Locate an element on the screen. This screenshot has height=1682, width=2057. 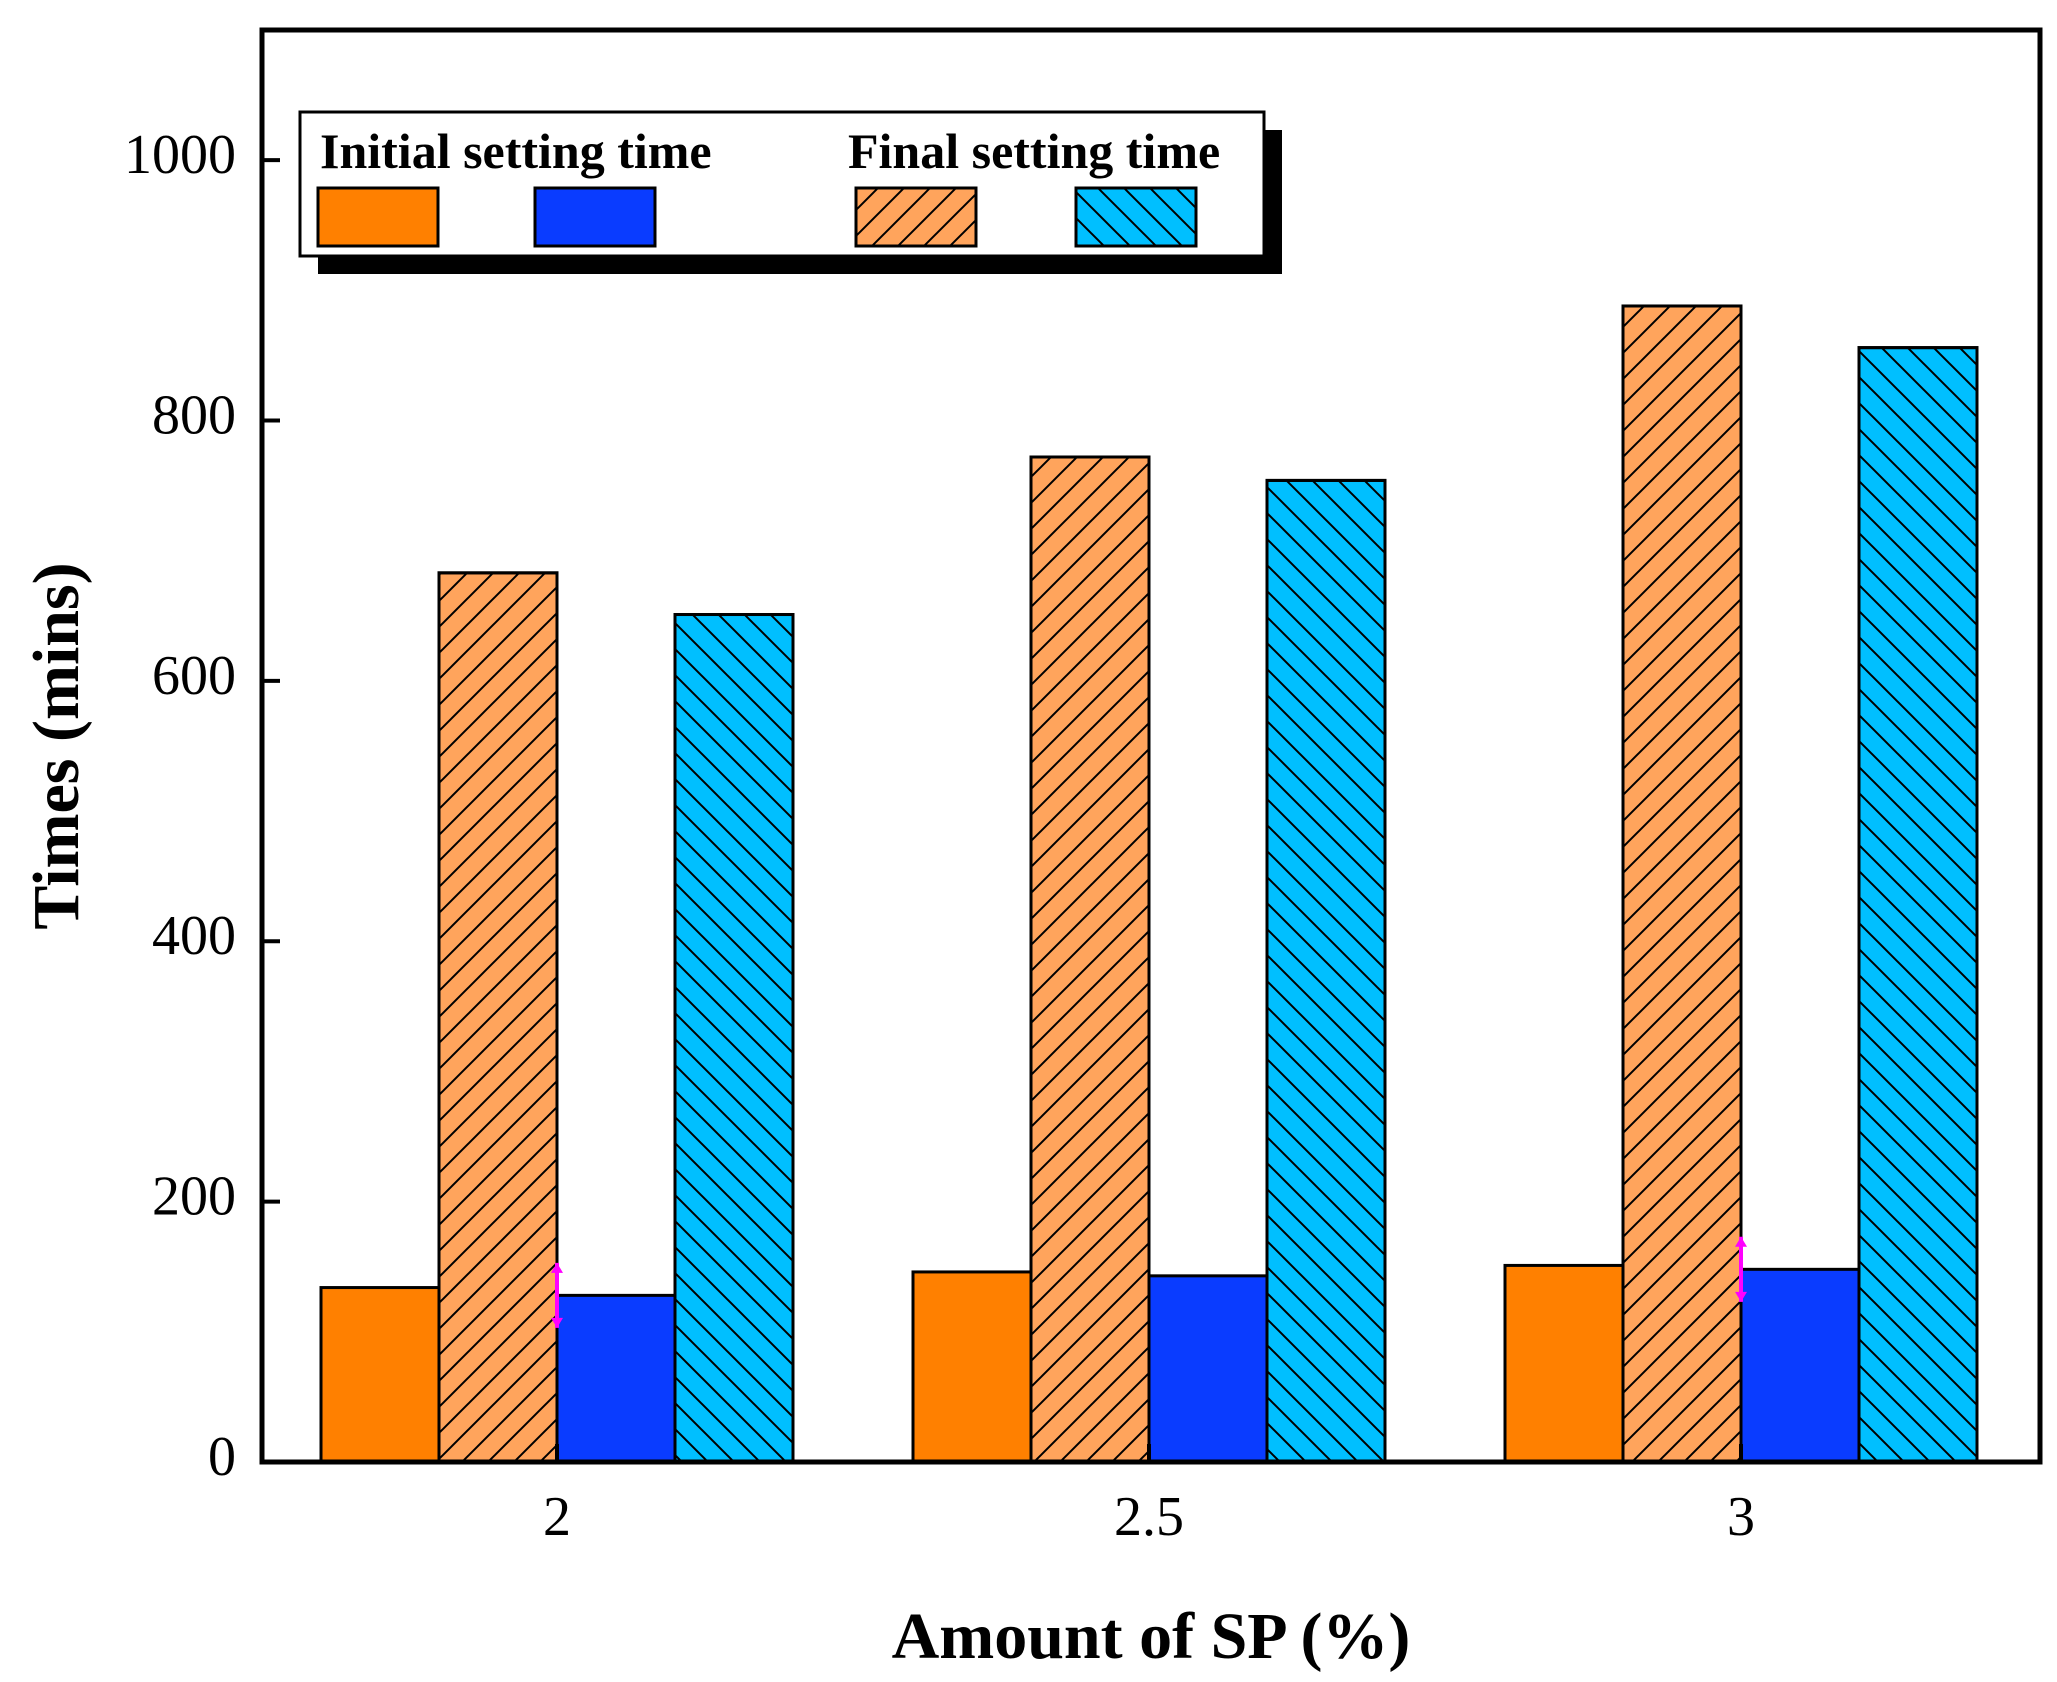
legend-swatch-final-orange-hatch is located at coordinates (916, 217).